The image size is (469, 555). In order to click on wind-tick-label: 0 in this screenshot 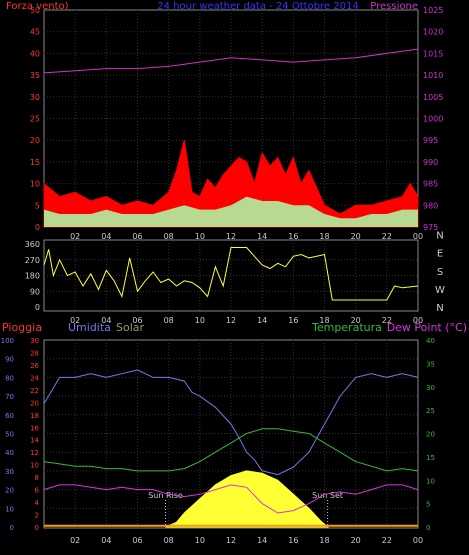, I will do `click(37, 227)`.